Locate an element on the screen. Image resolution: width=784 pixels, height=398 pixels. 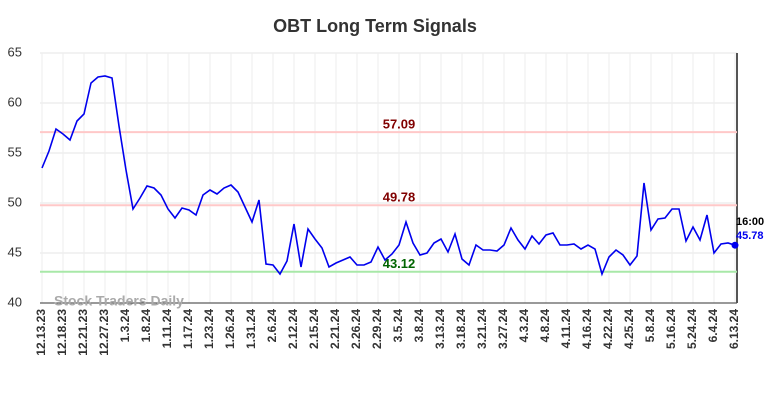
x-tick-label: 2.29.24 is located at coordinates (377, 329).